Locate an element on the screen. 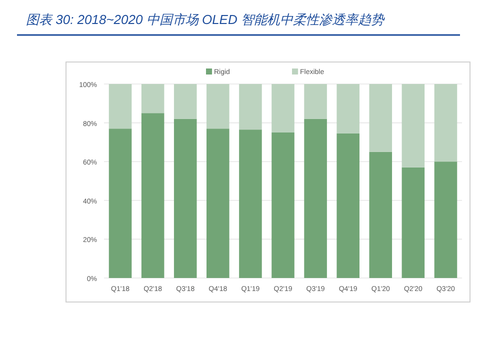  title: 图表 30: 2018~2020 中国市场 OLED 智能机中柔性渗透率趋势 is located at coordinates (205, 19).